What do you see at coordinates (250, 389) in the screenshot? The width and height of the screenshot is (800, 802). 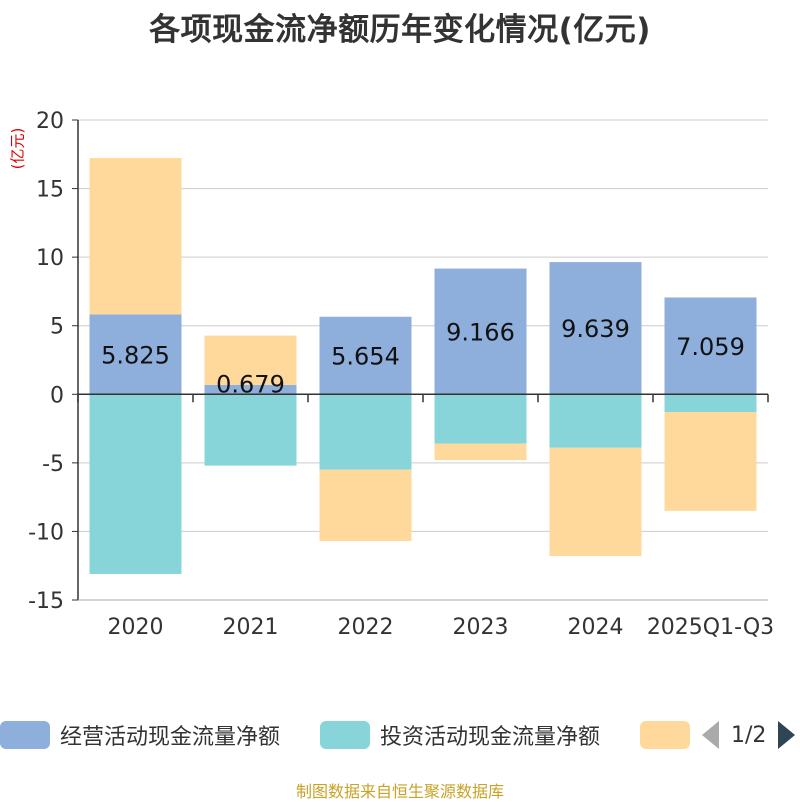 I see `bar-2021-s0` at bounding box center [250, 389].